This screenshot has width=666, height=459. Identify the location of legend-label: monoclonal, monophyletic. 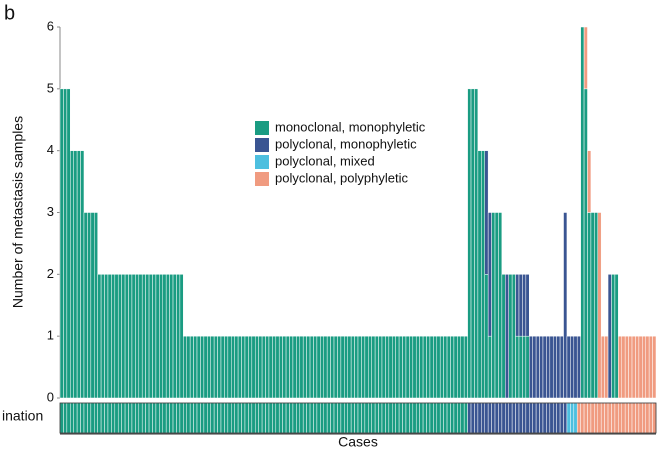
(350, 126).